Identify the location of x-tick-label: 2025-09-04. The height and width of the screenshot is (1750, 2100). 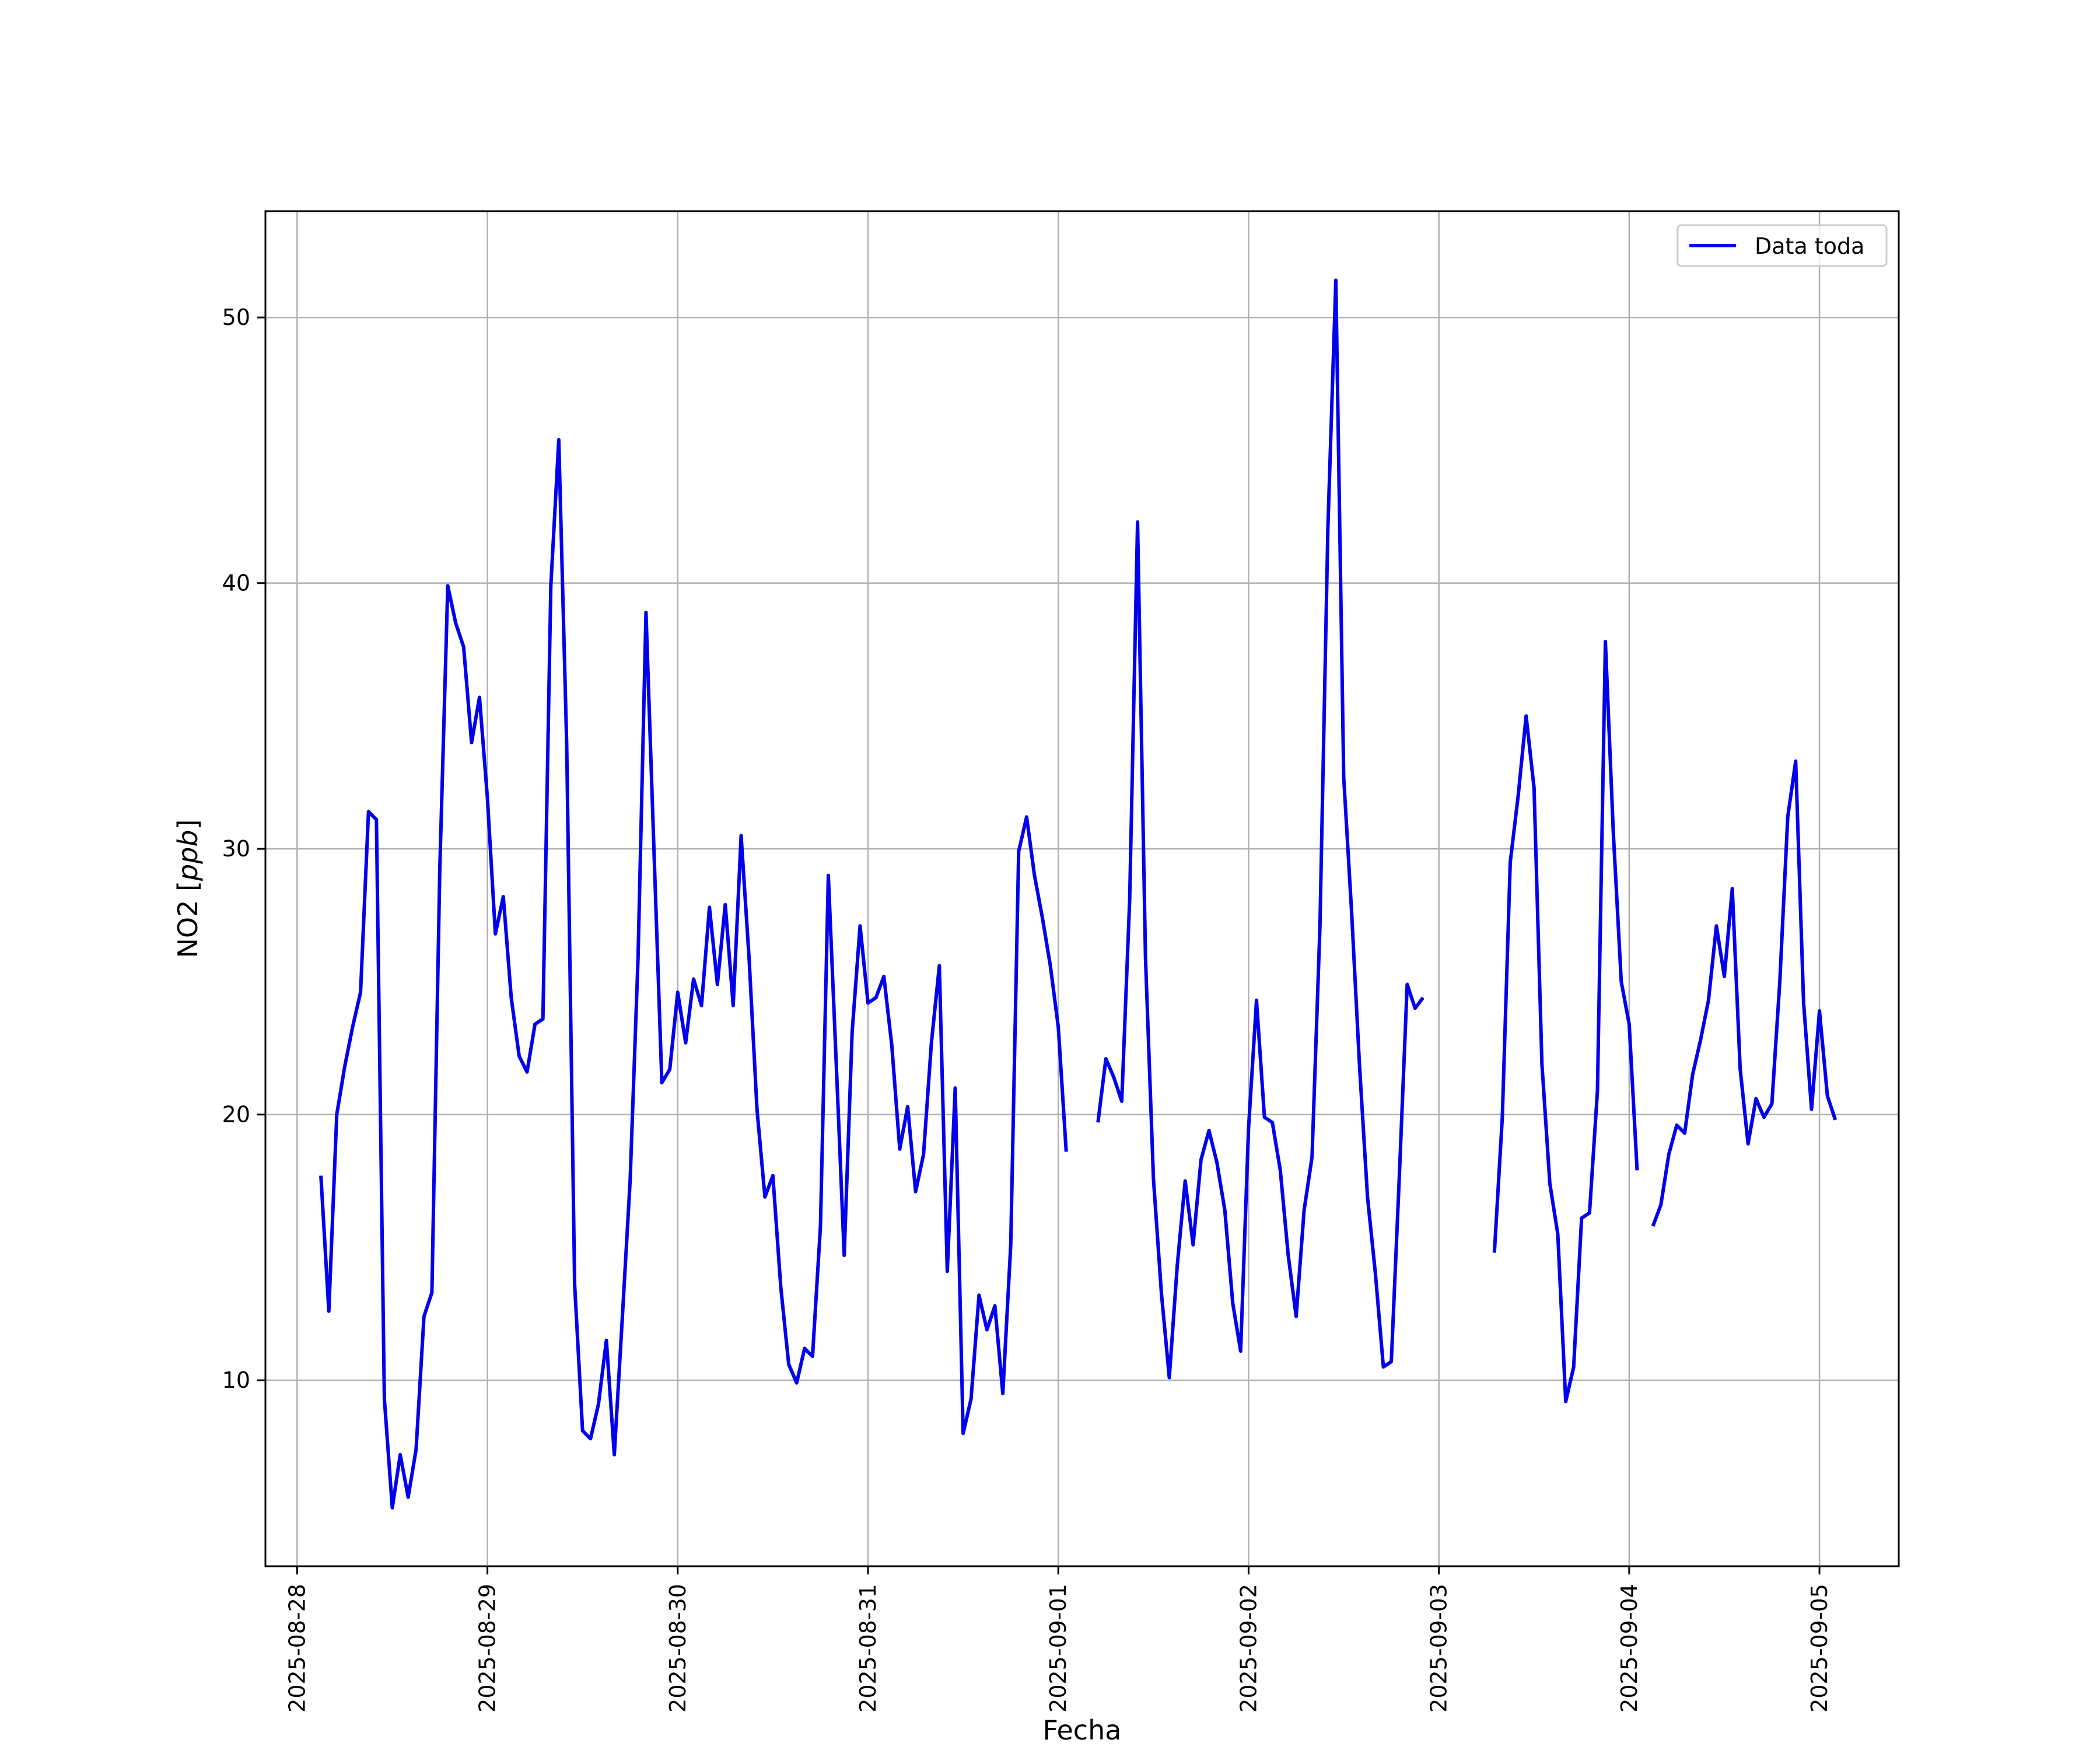
(1629, 1648).